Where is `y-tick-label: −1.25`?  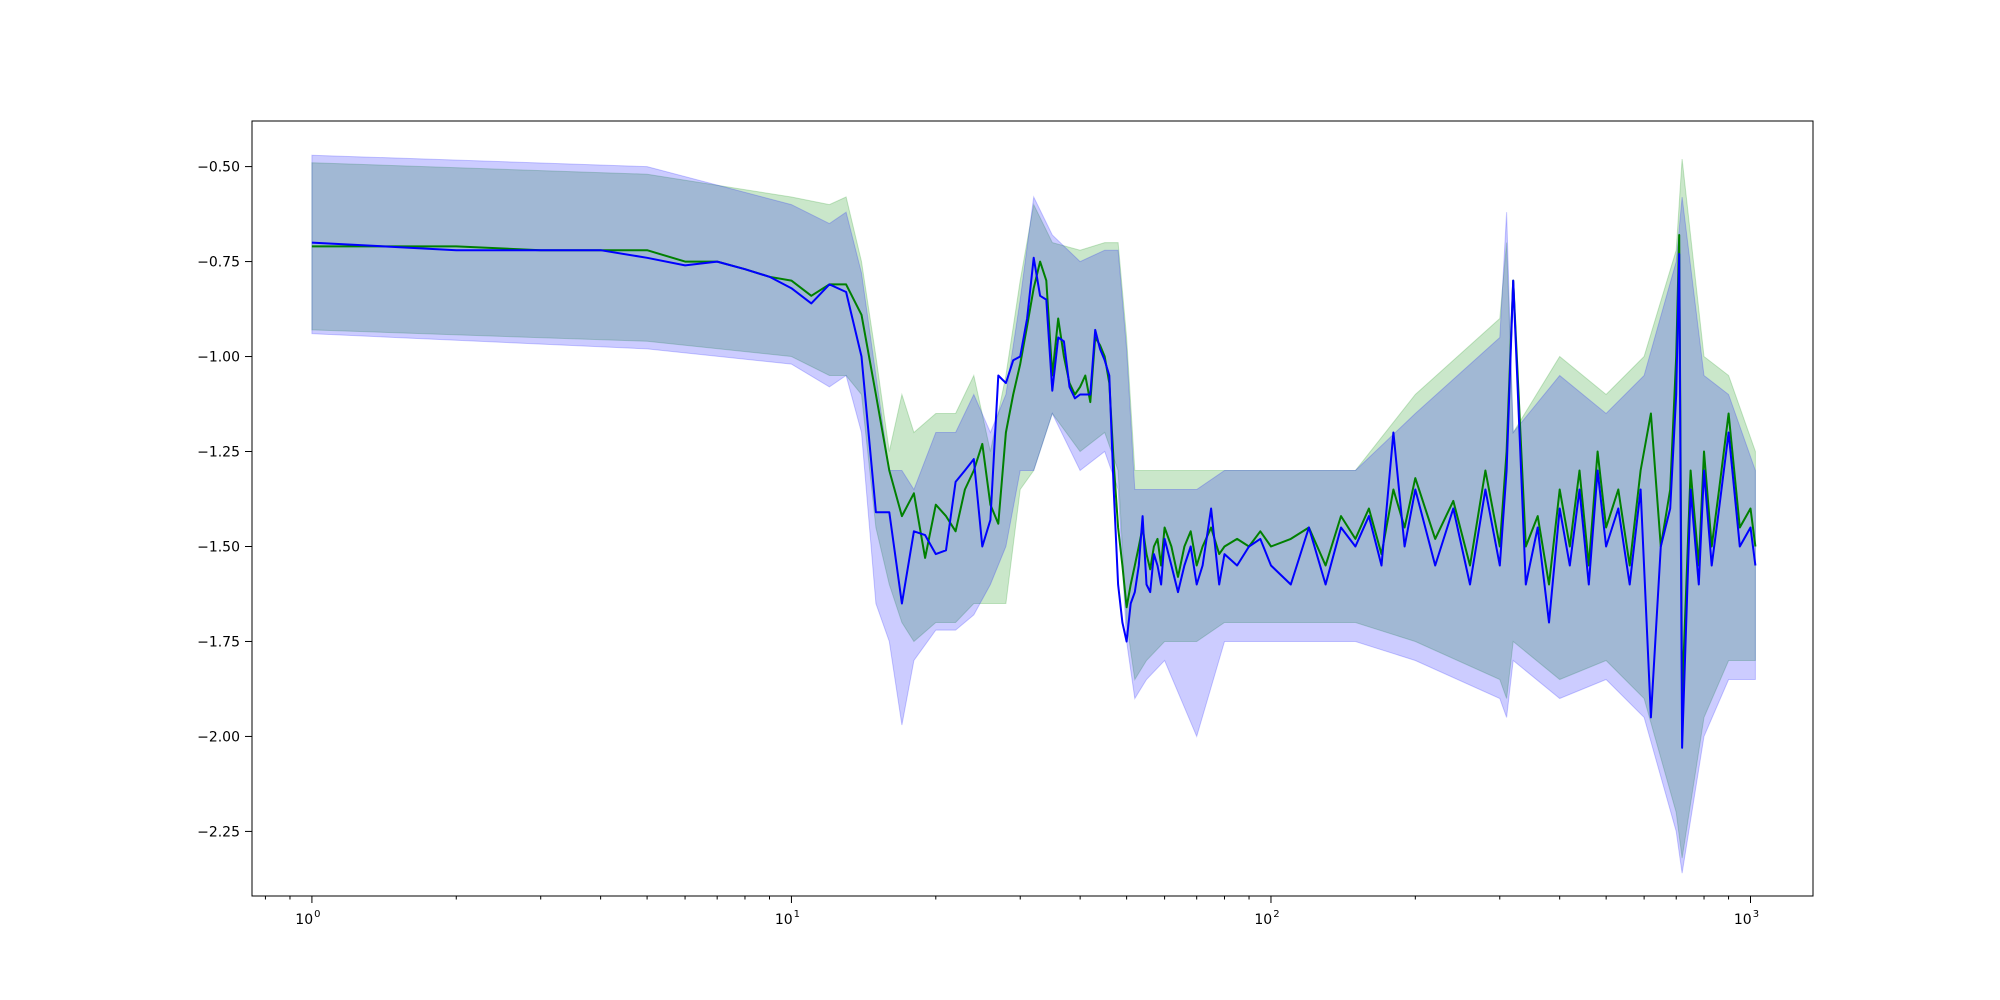 y-tick-label: −1.25 is located at coordinates (218, 453).